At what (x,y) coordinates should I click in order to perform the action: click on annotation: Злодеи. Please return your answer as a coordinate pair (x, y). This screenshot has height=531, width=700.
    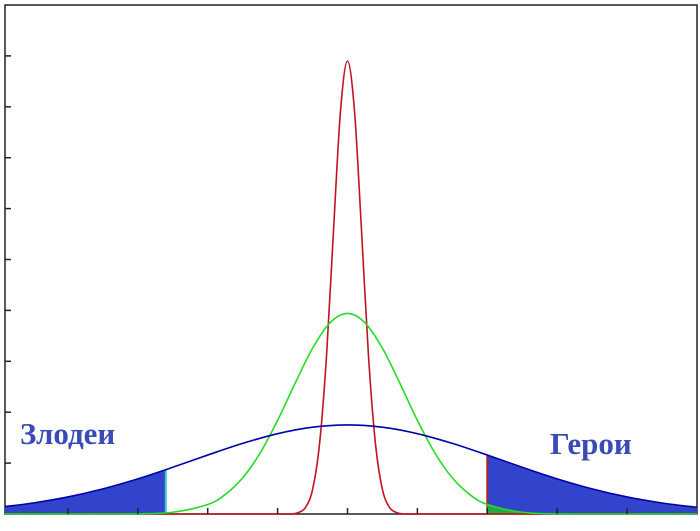
    Looking at the image, I should click on (67, 433).